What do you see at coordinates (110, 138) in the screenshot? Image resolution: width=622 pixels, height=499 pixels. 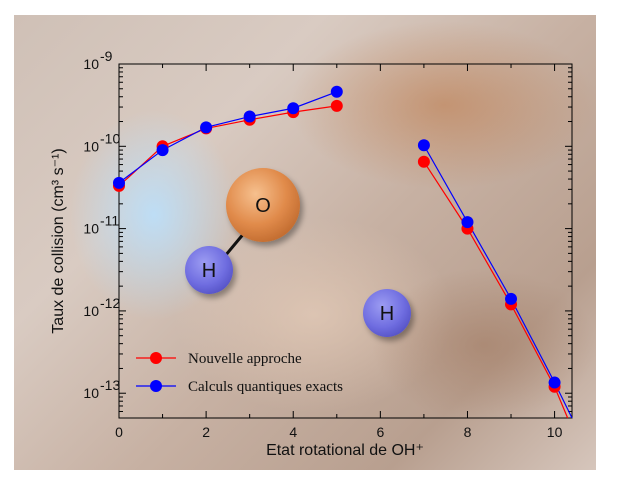 I see `y-tick-exponent: -10` at bounding box center [110, 138].